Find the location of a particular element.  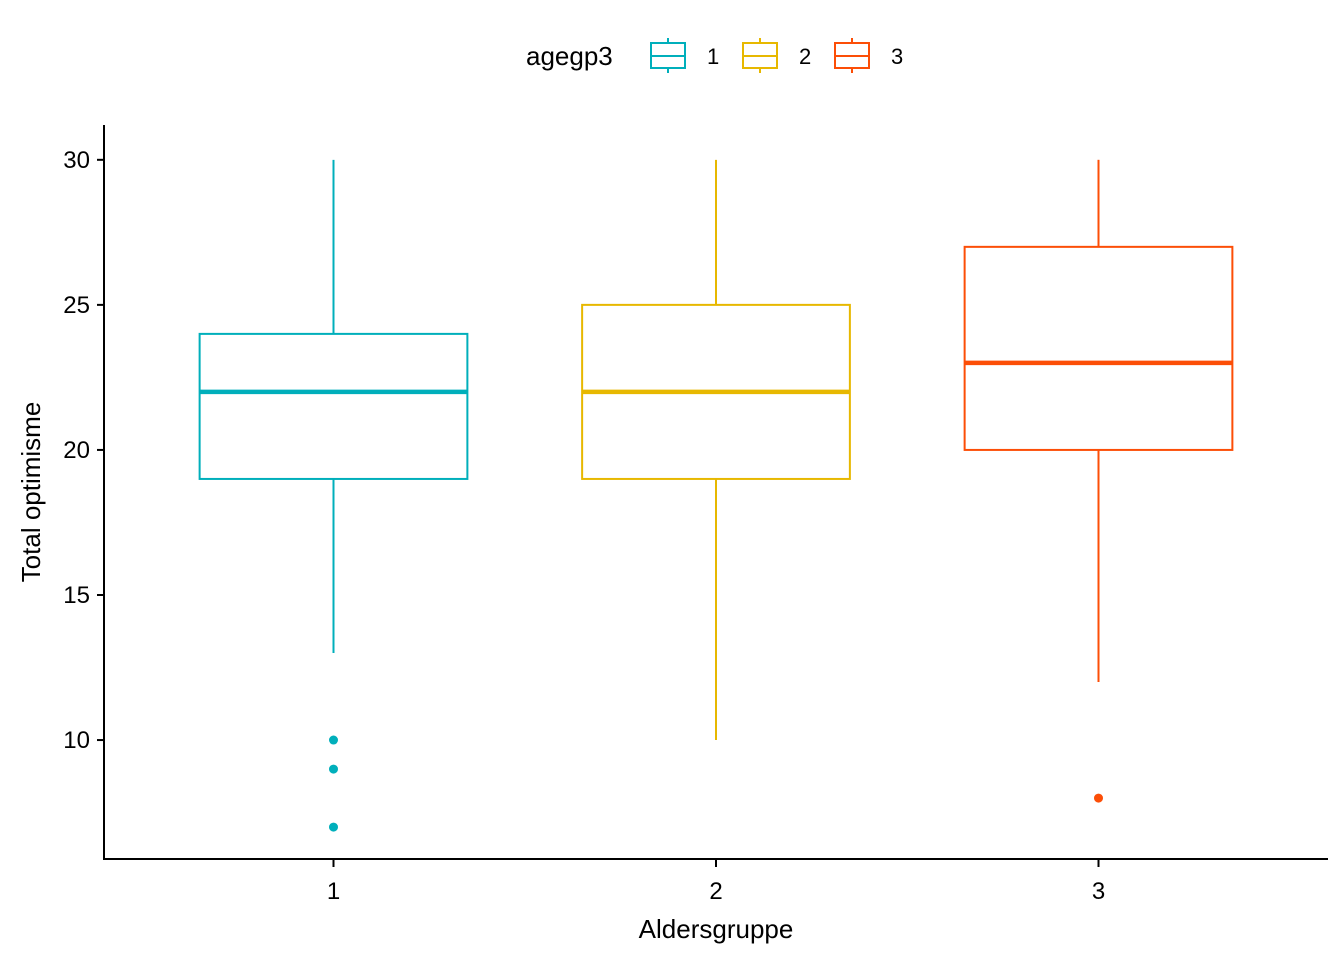

legend-key-1: 1 is located at coordinates (684, 55).